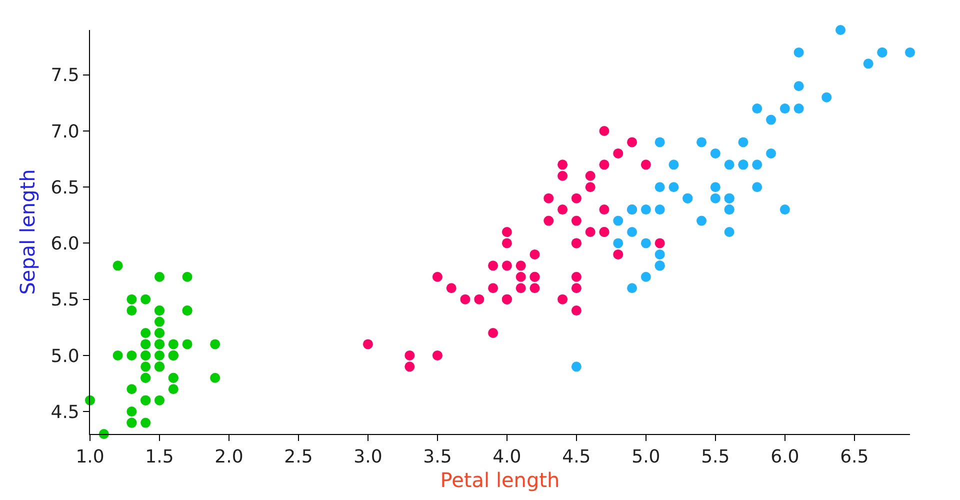 This screenshot has width=960, height=500. What do you see at coordinates (90, 457) in the screenshot?
I see `x-tick-label: 1.0` at bounding box center [90, 457].